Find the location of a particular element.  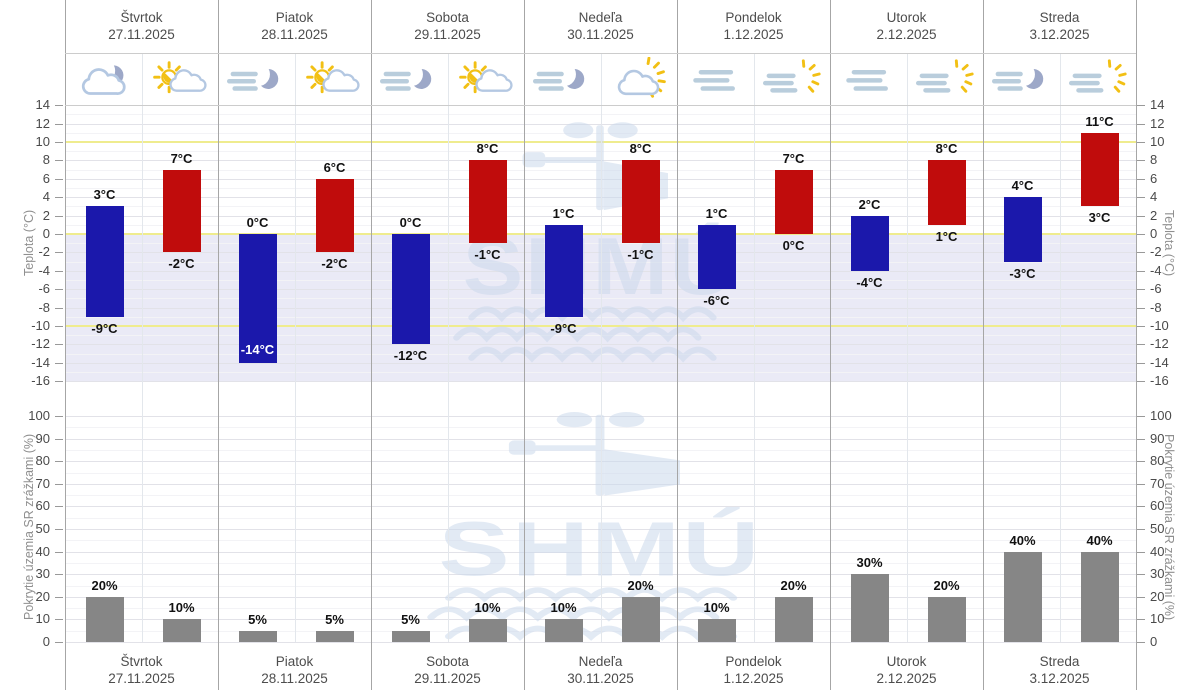

precip-value-label: 10% is located at coordinates (716, 608).